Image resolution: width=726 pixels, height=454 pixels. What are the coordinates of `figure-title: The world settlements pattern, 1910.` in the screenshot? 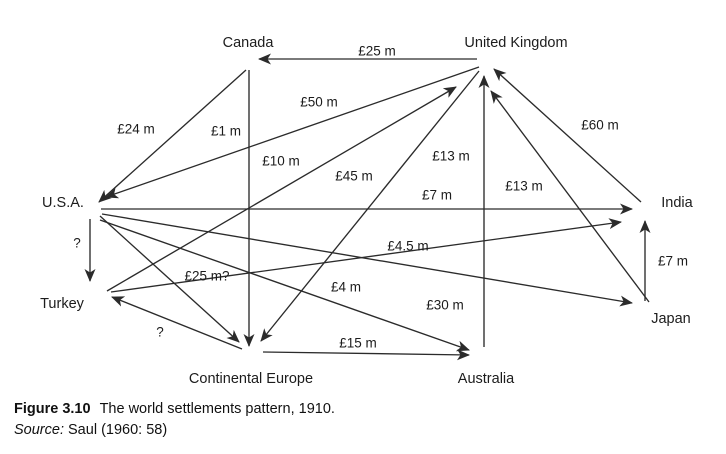 It's located at (217, 409).